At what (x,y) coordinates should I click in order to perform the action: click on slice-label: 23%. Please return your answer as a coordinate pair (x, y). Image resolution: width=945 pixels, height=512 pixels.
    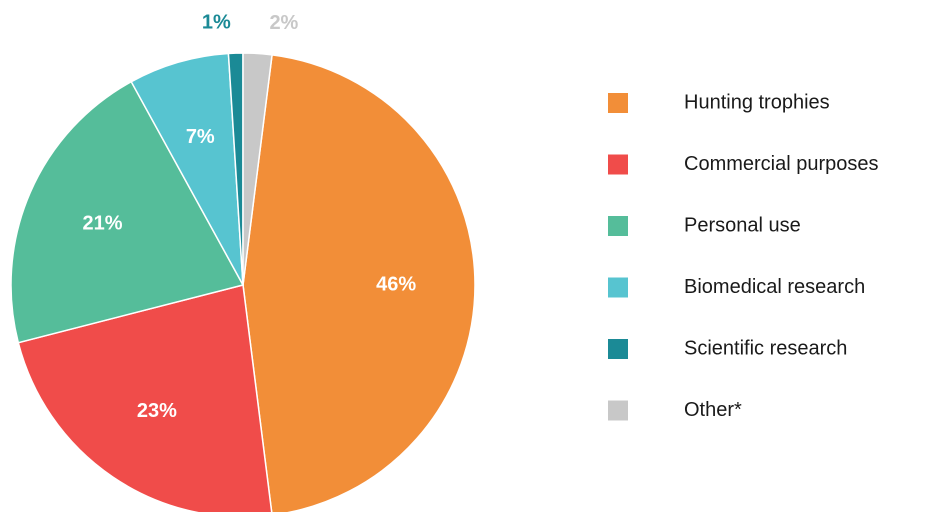
    Looking at the image, I should click on (157, 411).